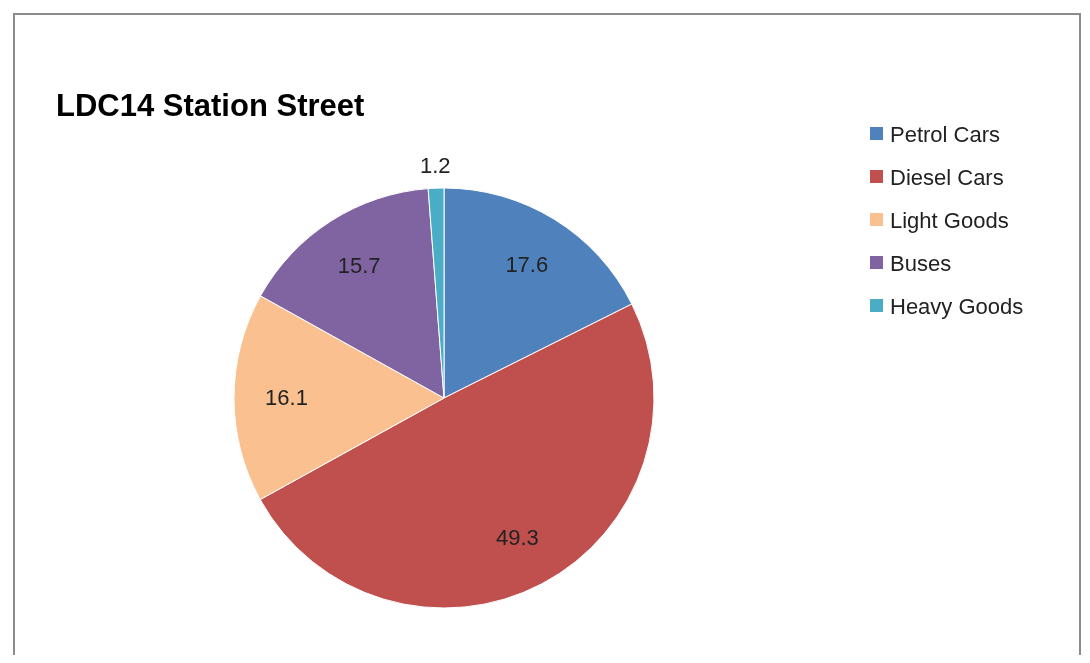 The height and width of the screenshot is (663, 1090). What do you see at coordinates (359, 265) in the screenshot?
I see `data-label: 15.7` at bounding box center [359, 265].